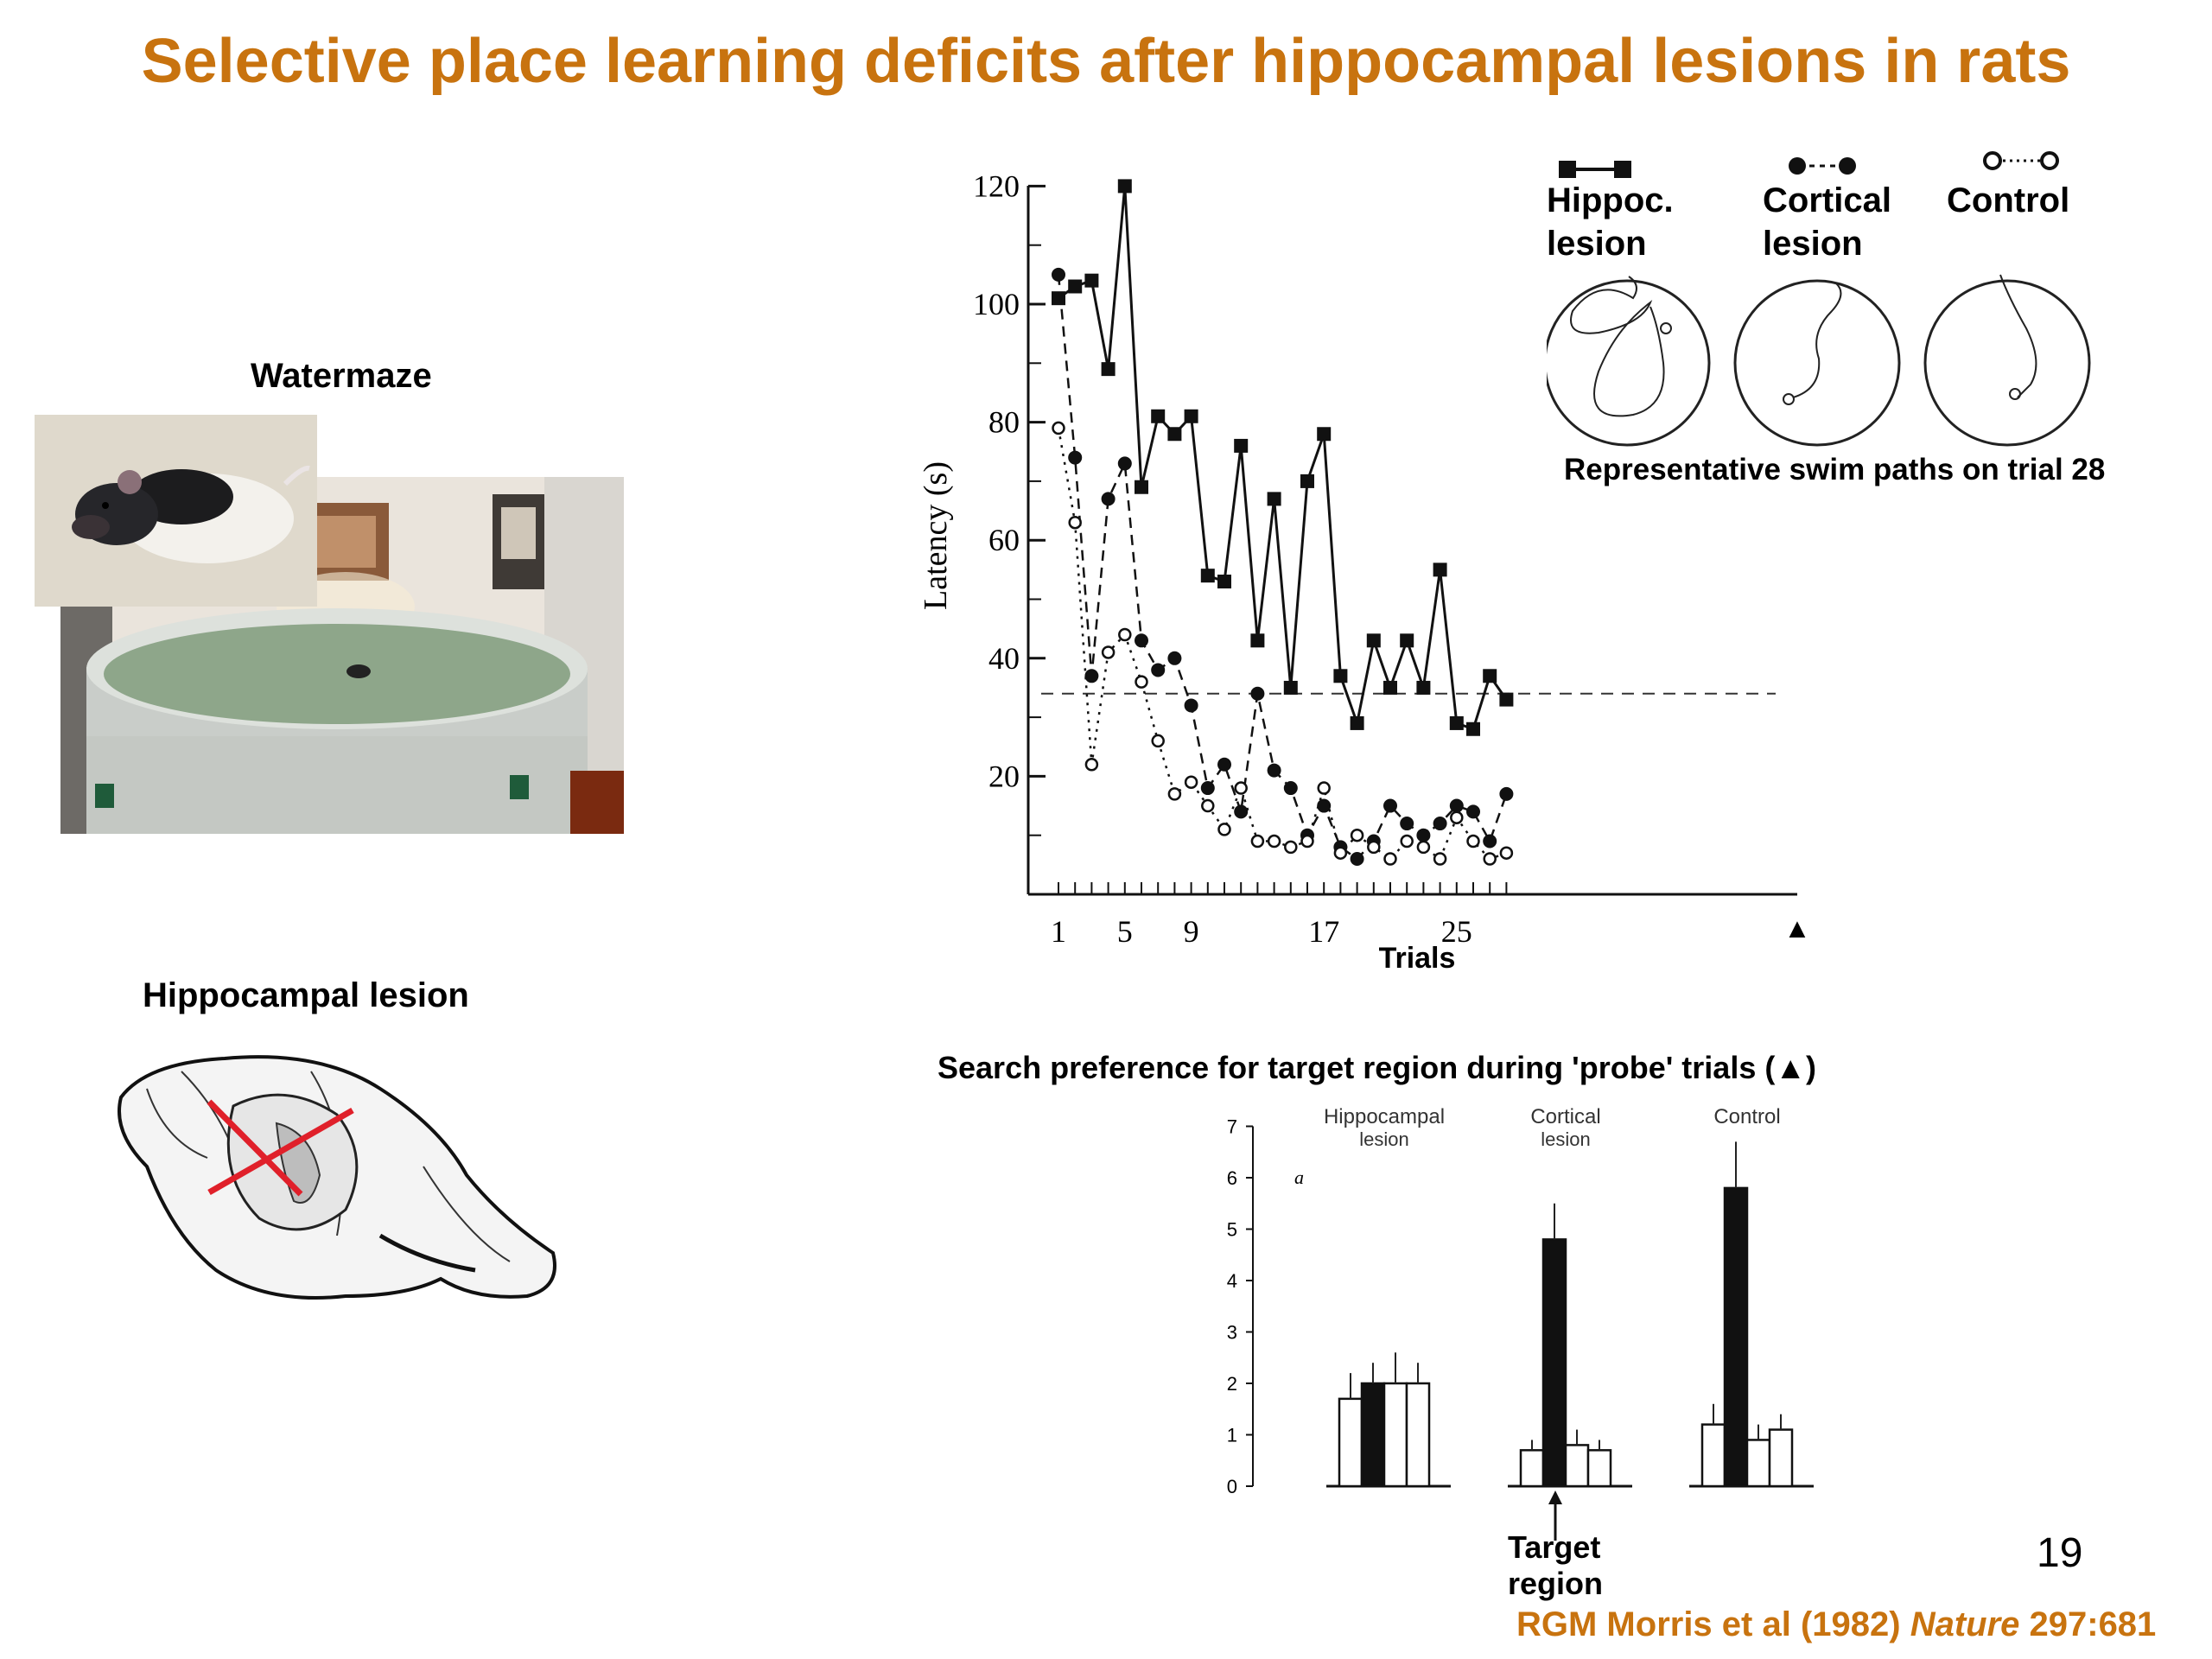 The width and height of the screenshot is (2212, 1659). I want to click on citation-journal: Nature, so click(1965, 1624).